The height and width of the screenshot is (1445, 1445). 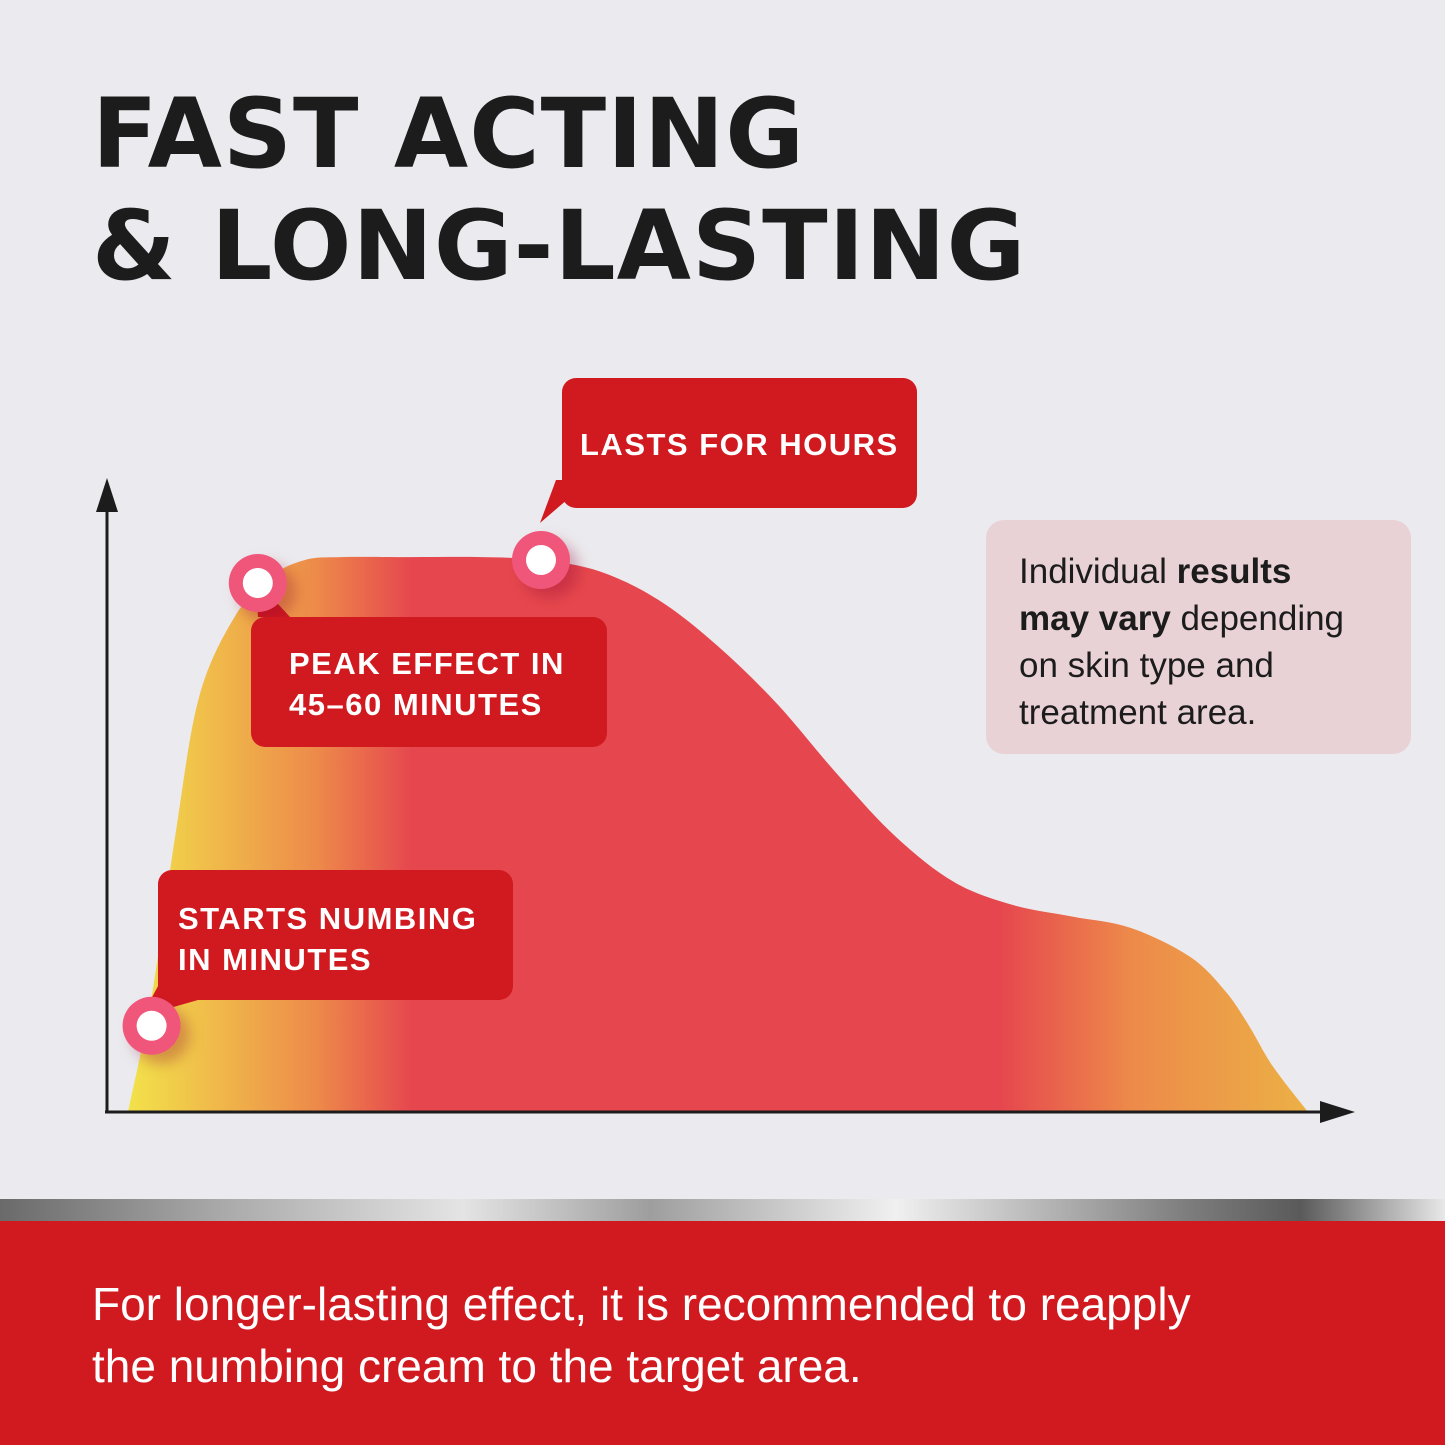 I want to click on marker-dot-hours, so click(x=541, y=560).